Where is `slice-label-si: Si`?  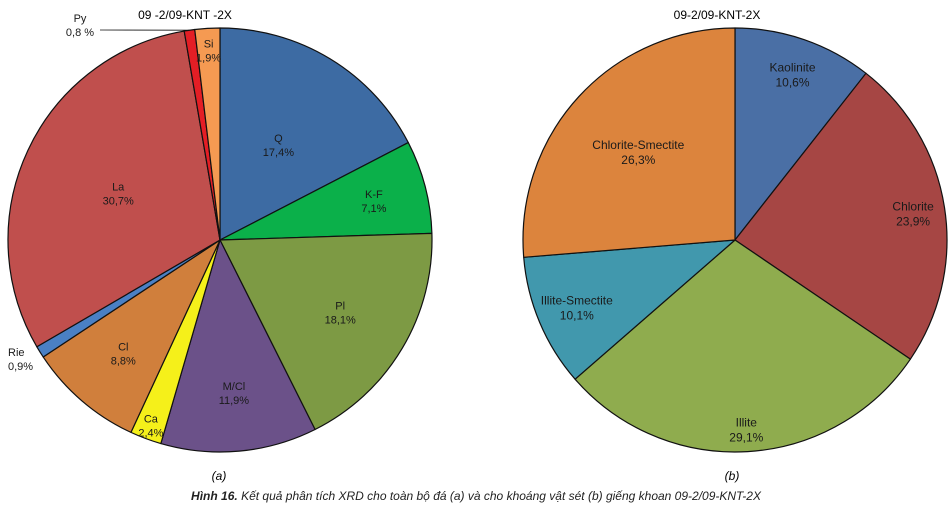
slice-label-si: Si is located at coordinates (209, 45).